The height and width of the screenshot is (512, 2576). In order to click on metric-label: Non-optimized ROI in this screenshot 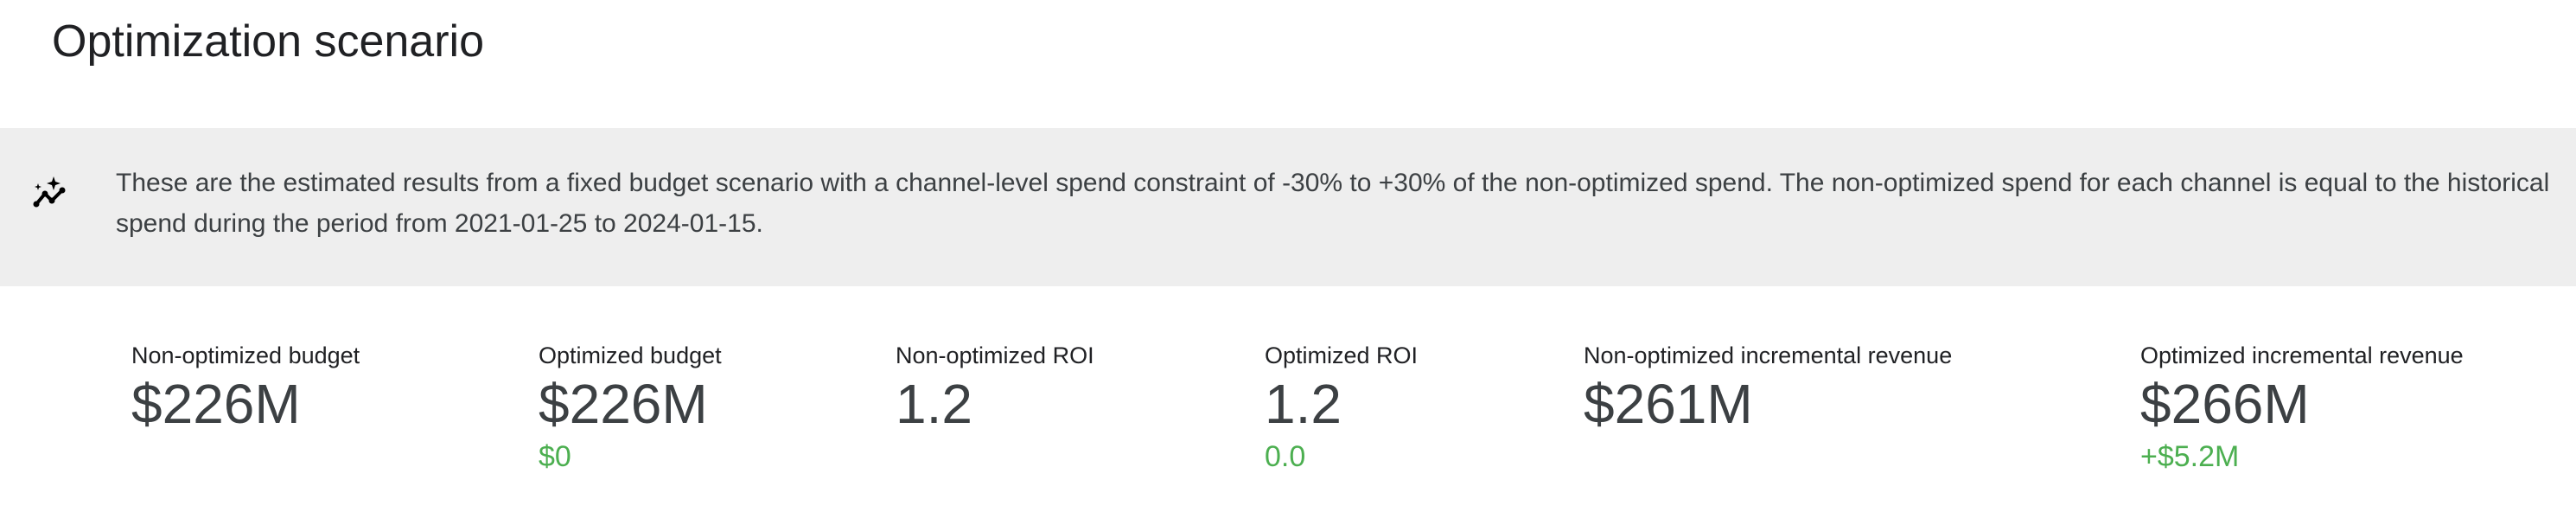, I will do `click(995, 355)`.